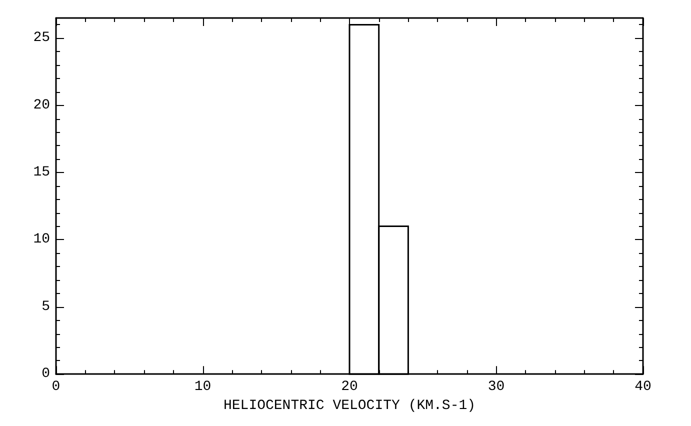 This screenshot has height=426, width=691. What do you see at coordinates (41, 240) in the screenshot?
I see `y-tick-label: 10` at bounding box center [41, 240].